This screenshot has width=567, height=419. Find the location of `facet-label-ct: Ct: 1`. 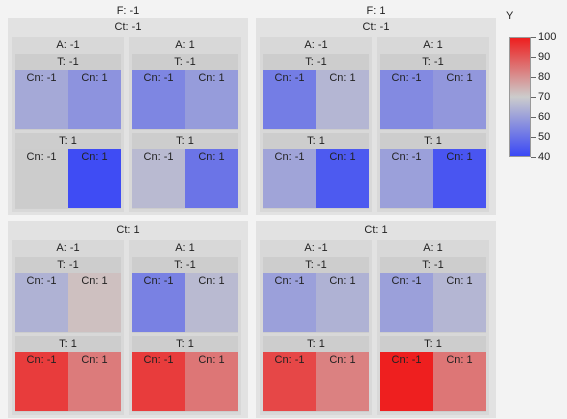

facet-label-ct: Ct: 1 is located at coordinates (128, 230).